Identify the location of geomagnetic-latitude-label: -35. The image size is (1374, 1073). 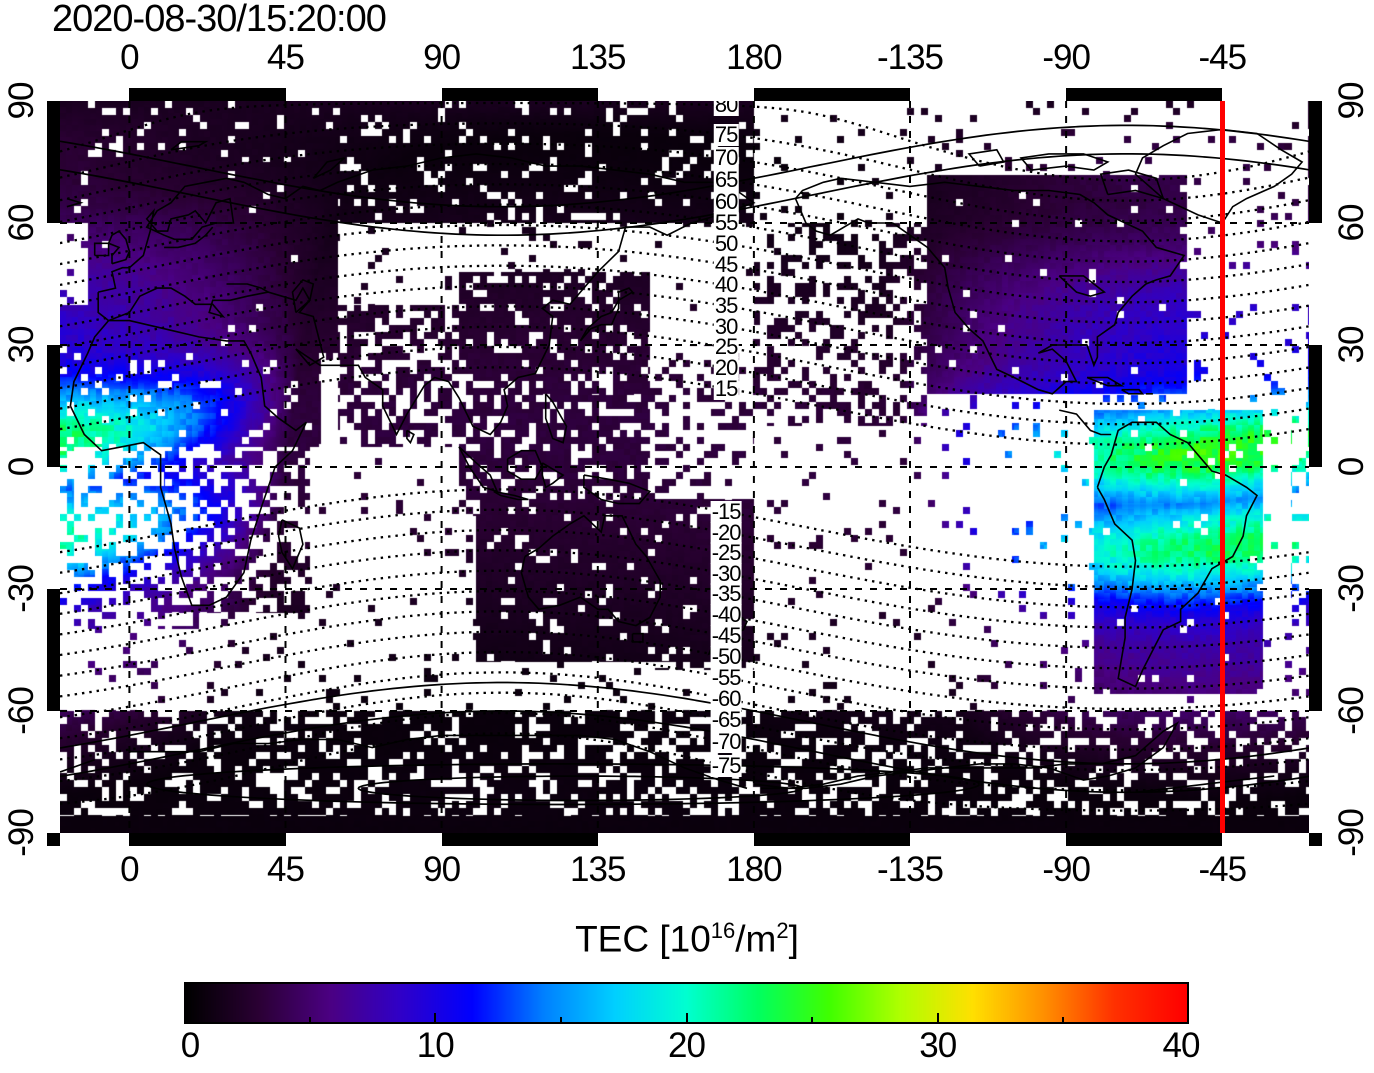
(726, 594).